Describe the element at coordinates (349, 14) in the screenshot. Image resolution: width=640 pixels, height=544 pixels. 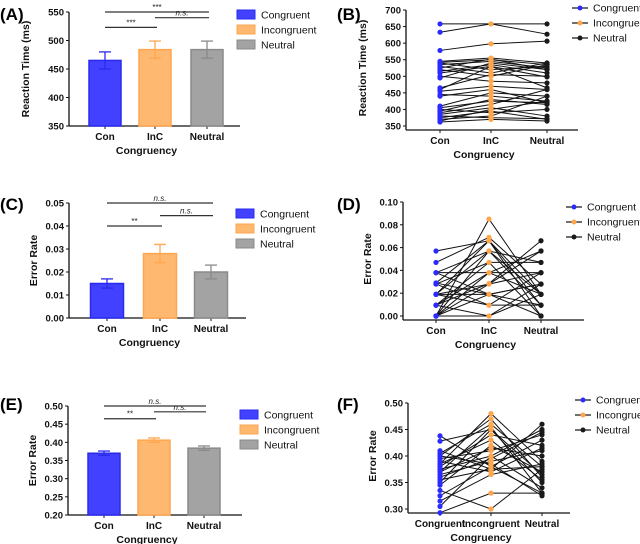
I see `panel-label: (B)` at that location.